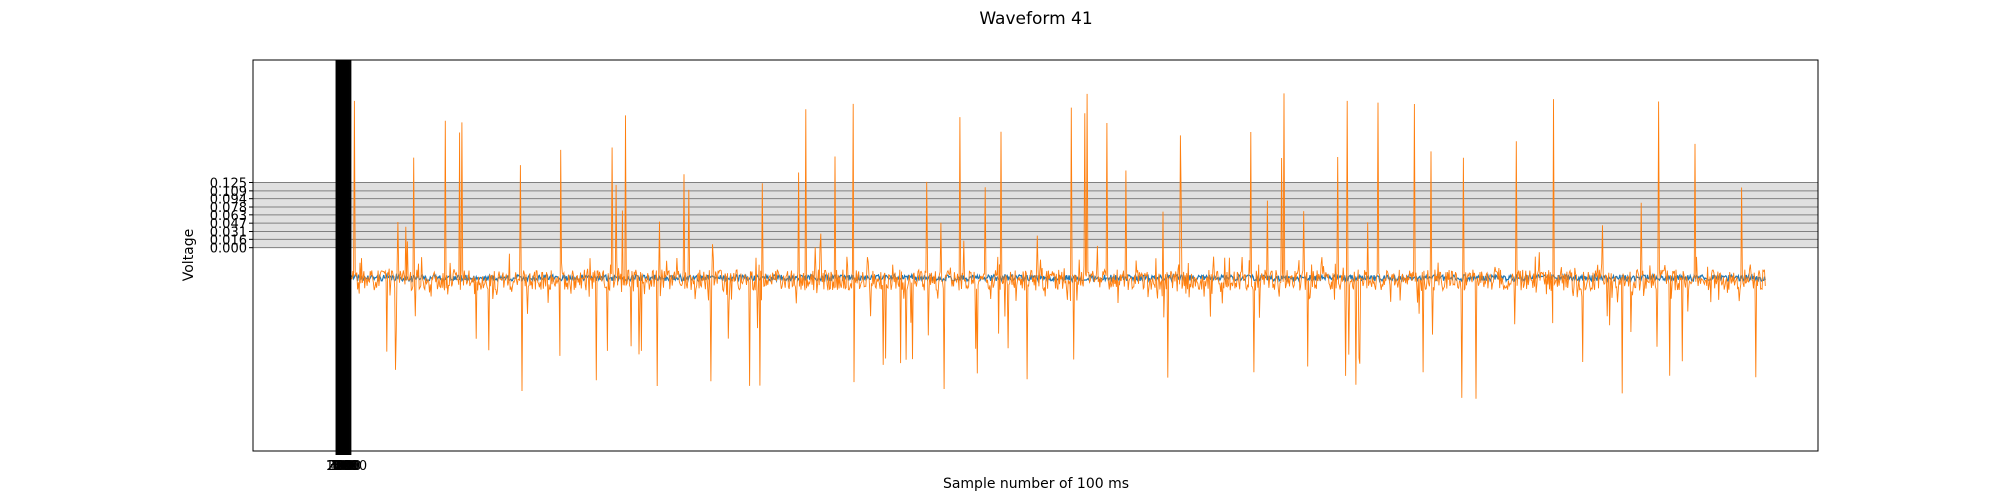 This screenshot has height=500, width=2000. What do you see at coordinates (228, 216) in the screenshot?
I see `y-tick-label: 0.063` at bounding box center [228, 216].